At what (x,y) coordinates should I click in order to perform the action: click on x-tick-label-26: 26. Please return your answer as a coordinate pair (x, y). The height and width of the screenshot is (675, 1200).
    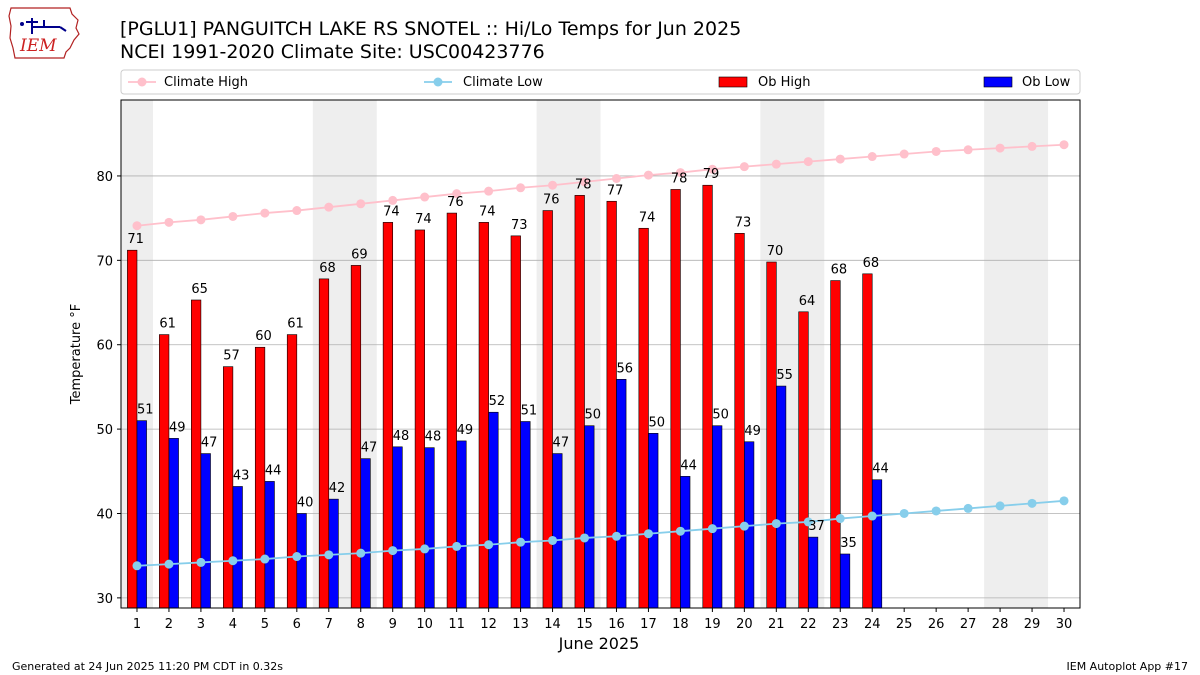
    Looking at the image, I should click on (936, 624).